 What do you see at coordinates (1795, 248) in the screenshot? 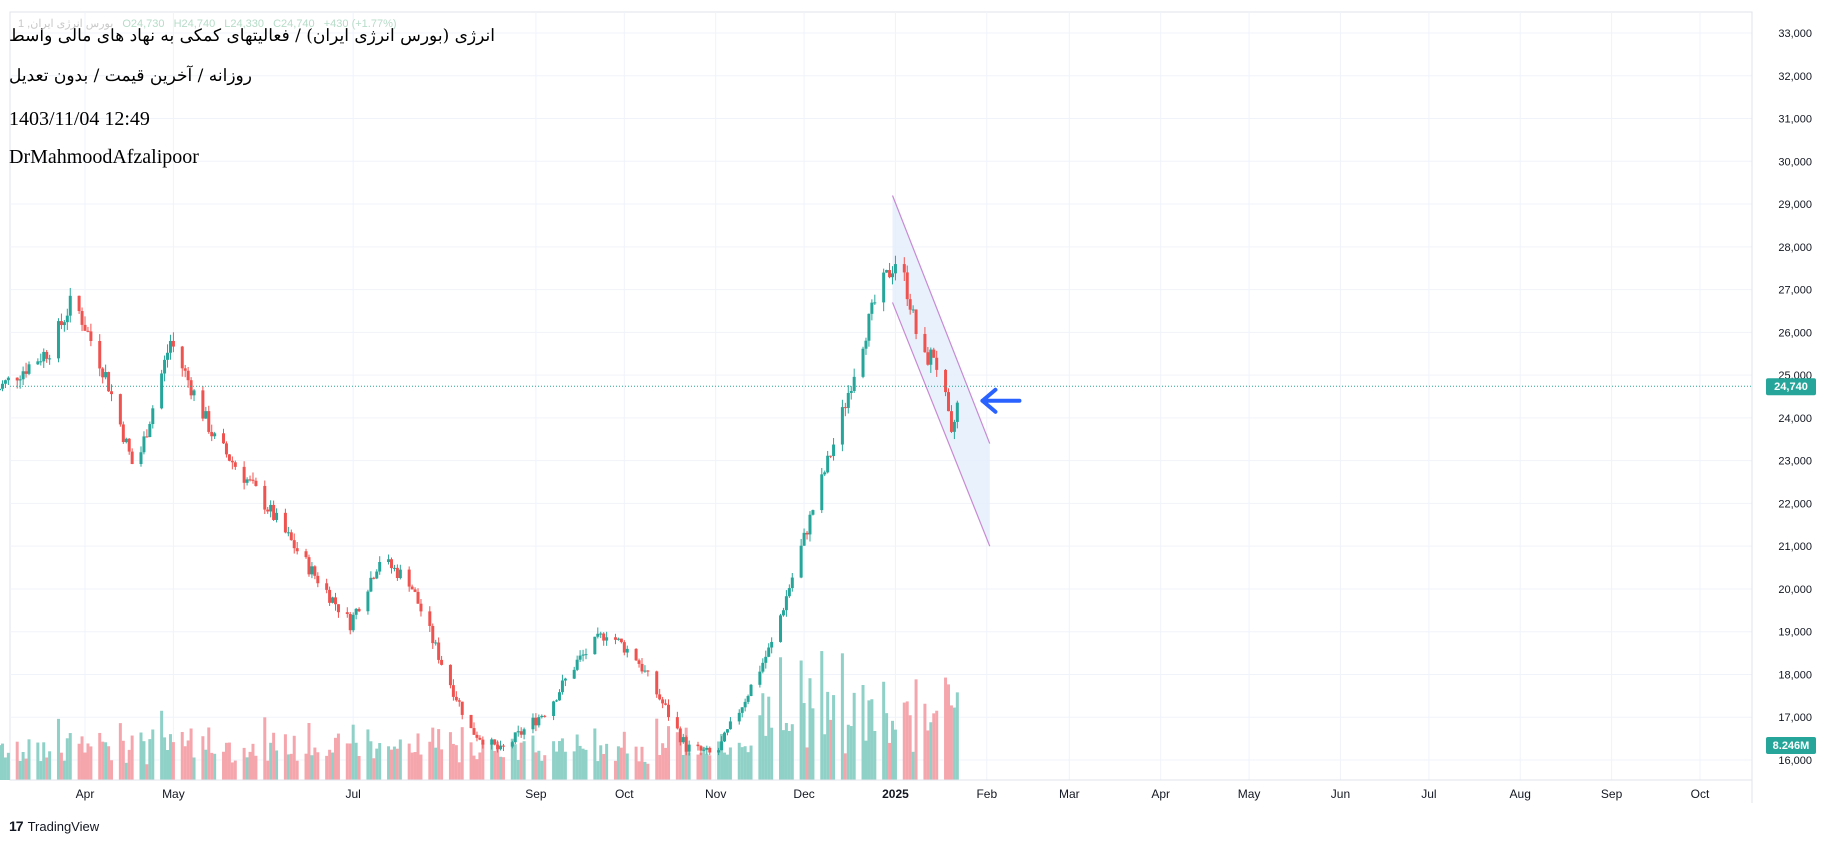
I see `price-tick-label: 28,000` at bounding box center [1795, 248].